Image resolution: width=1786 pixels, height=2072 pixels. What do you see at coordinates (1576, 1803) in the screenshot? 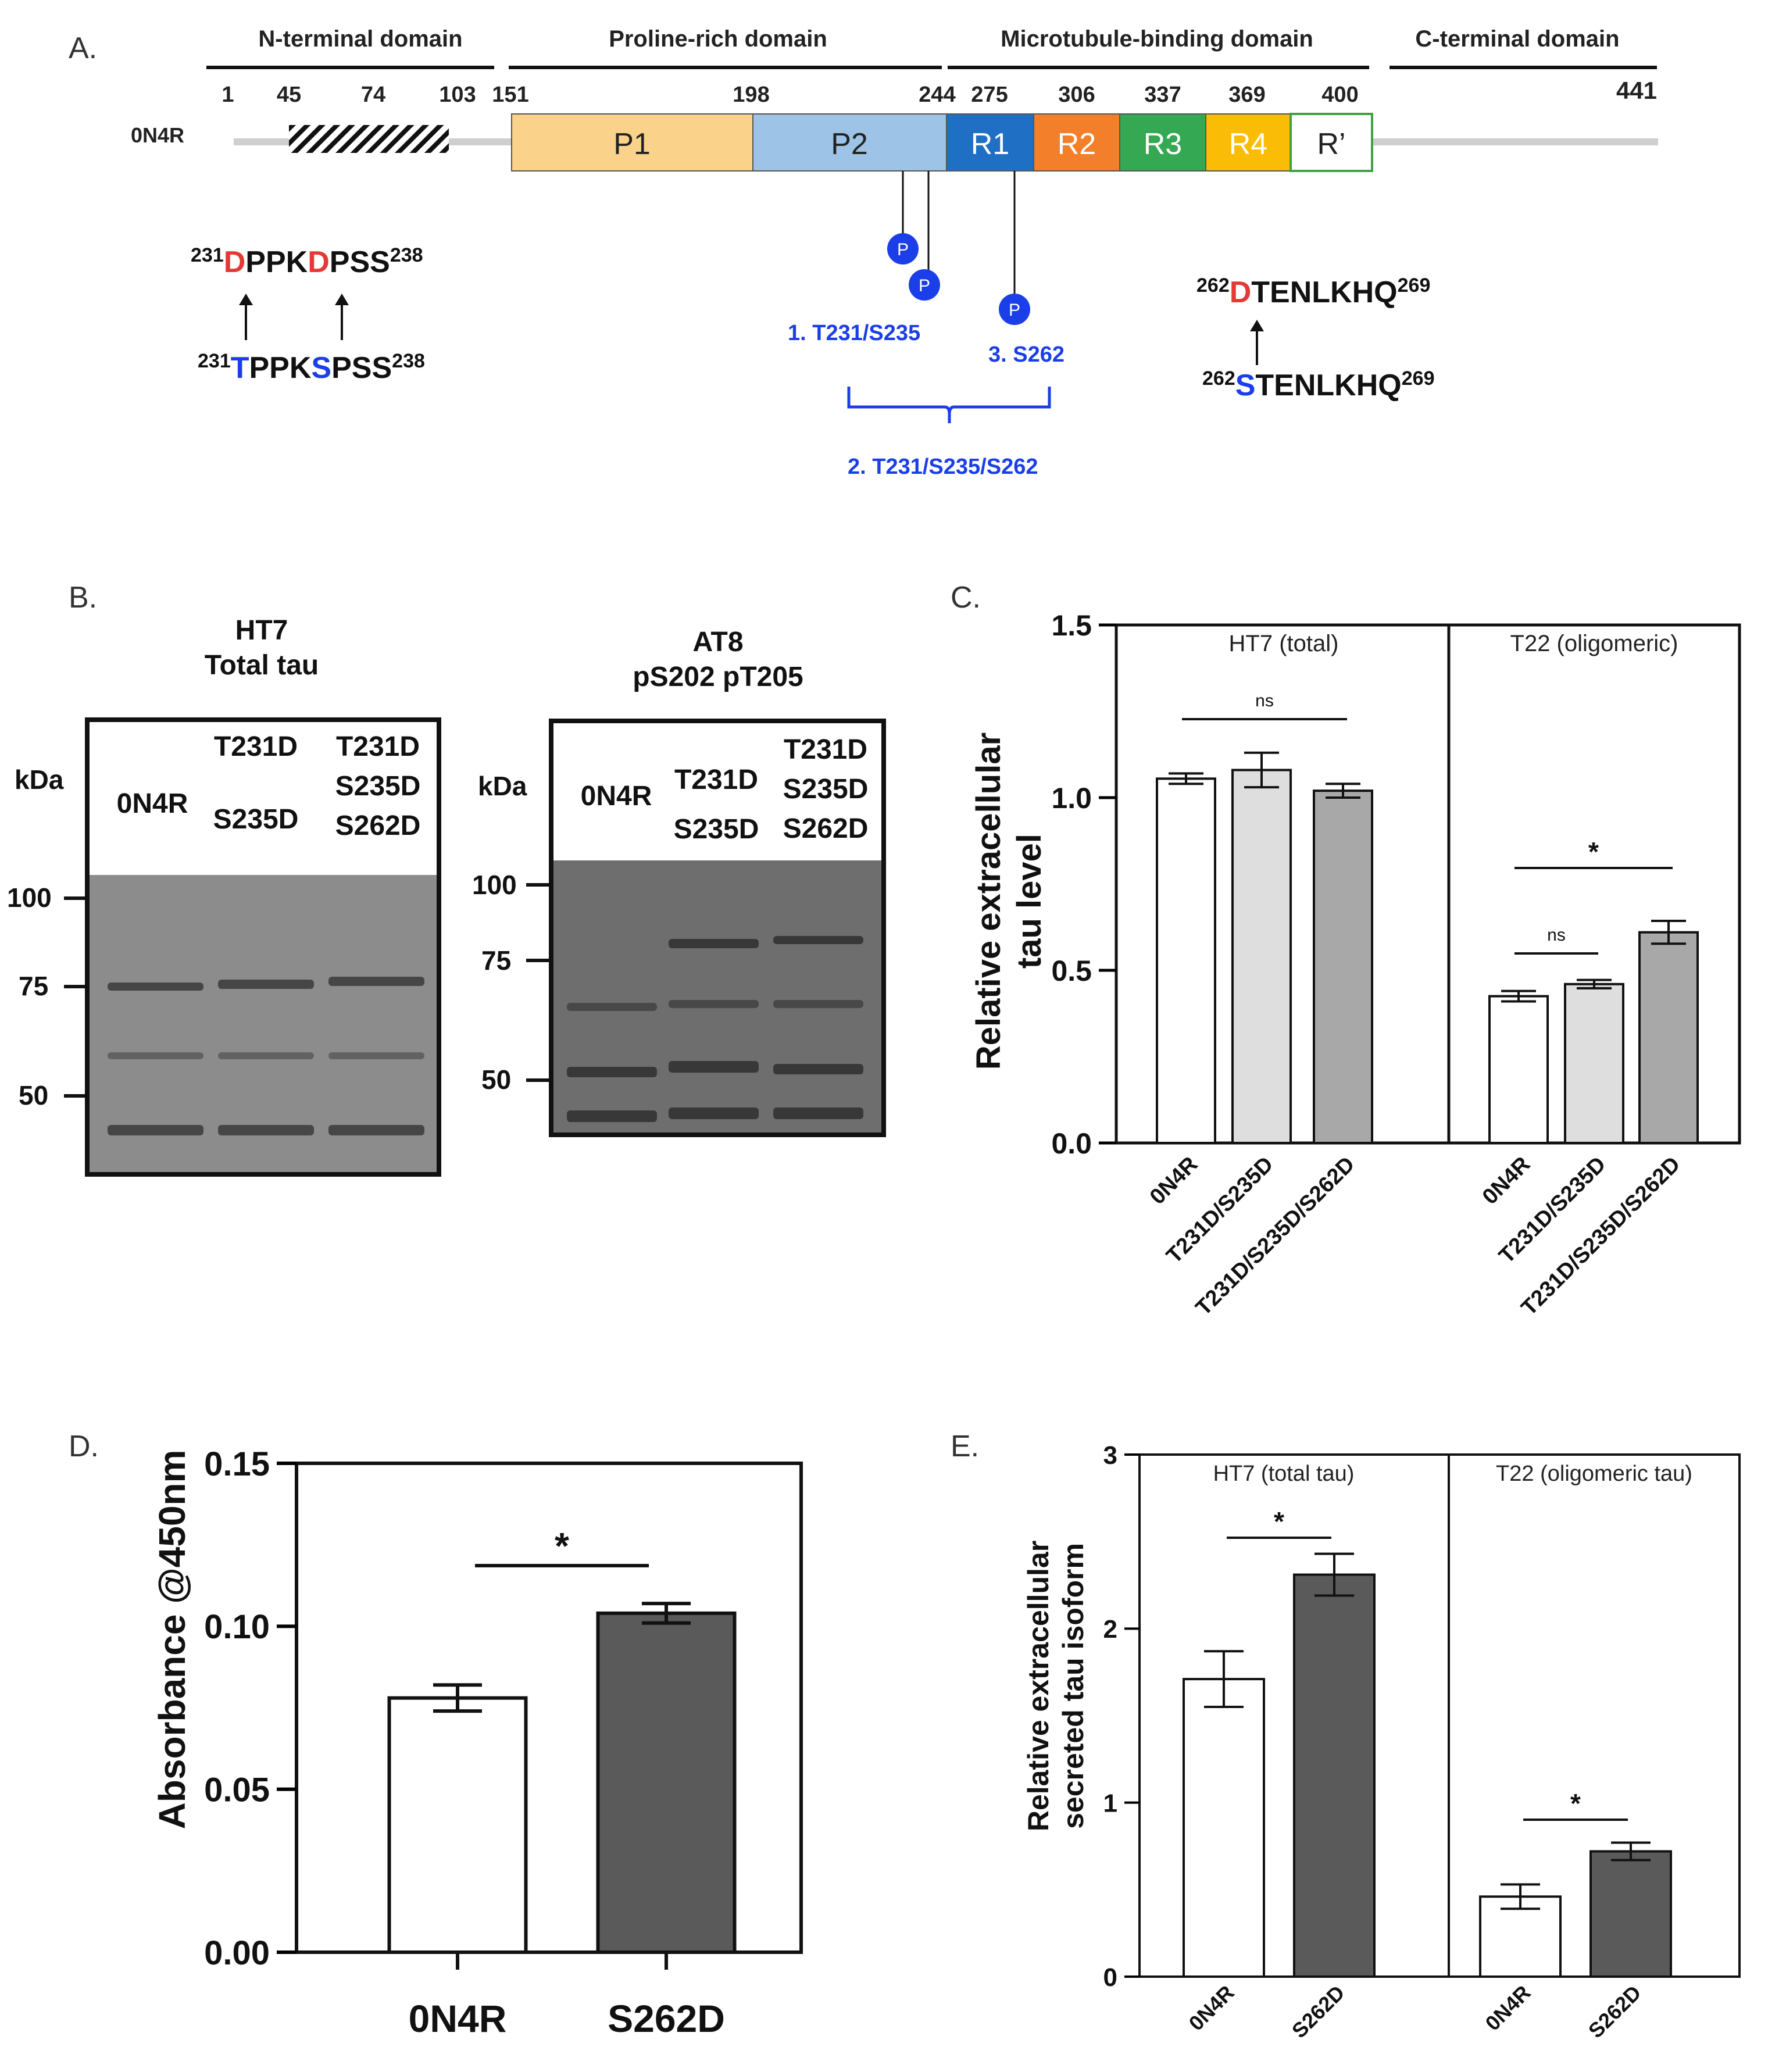
I see `panel-e-g1-sig-label-0: *` at bounding box center [1576, 1803].